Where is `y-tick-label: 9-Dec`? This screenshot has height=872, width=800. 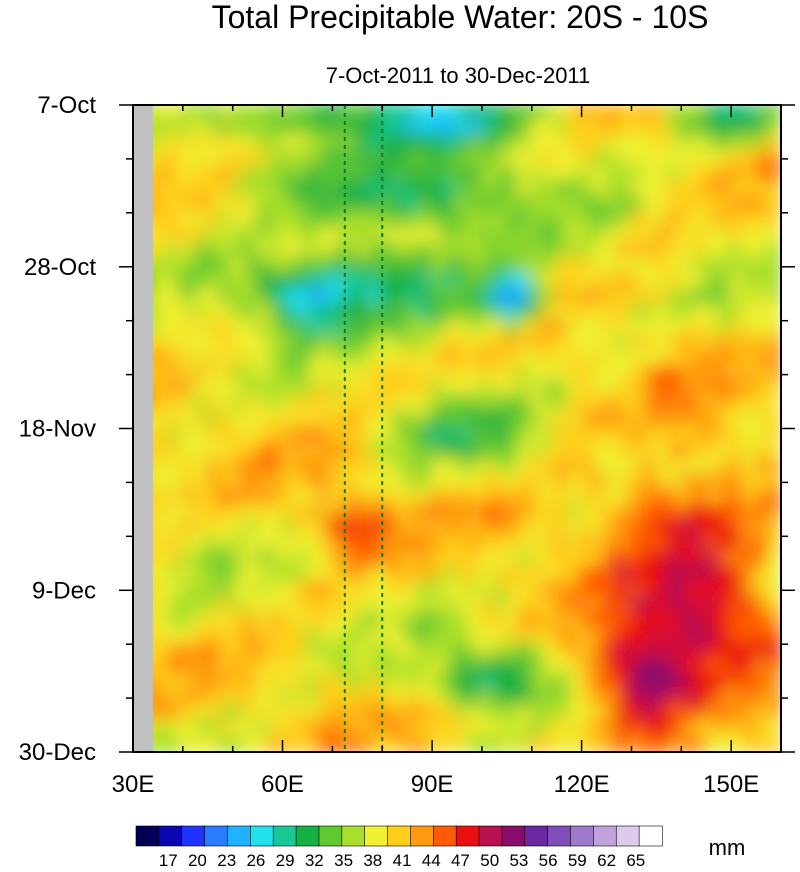 y-tick-label: 9-Dec is located at coordinates (64, 590).